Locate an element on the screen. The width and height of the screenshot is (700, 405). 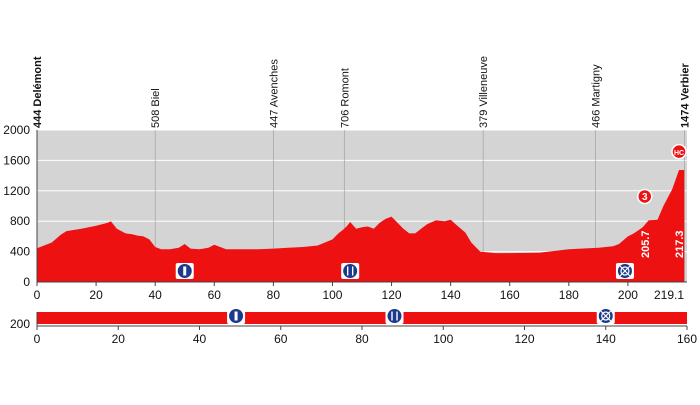
town-label-4: 379 Villeneuve is located at coordinates (484, 92).